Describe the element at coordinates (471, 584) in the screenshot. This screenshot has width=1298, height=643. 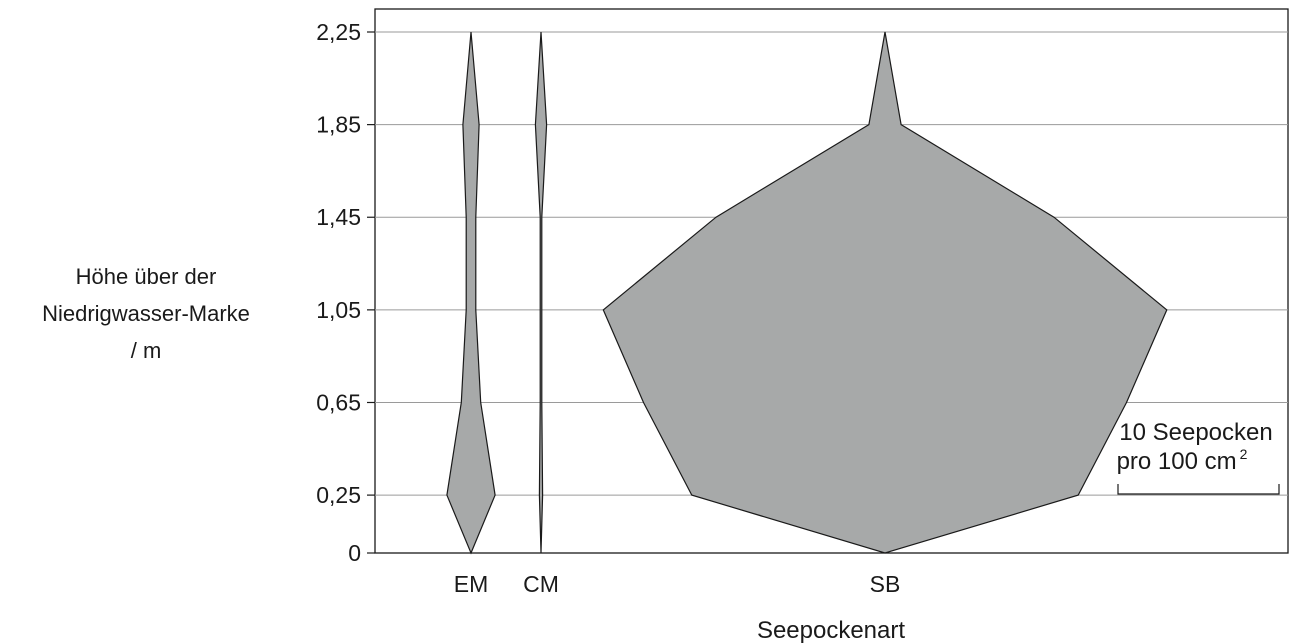
I see `x-tick-label-em: EM` at that location.